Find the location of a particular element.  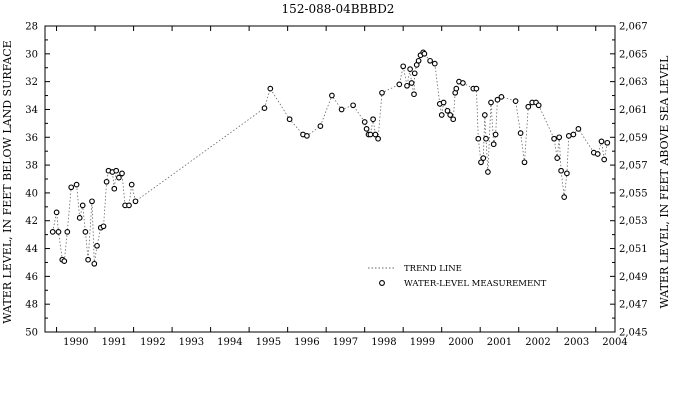

x-tick-label: 2000 is located at coordinates (460, 342).